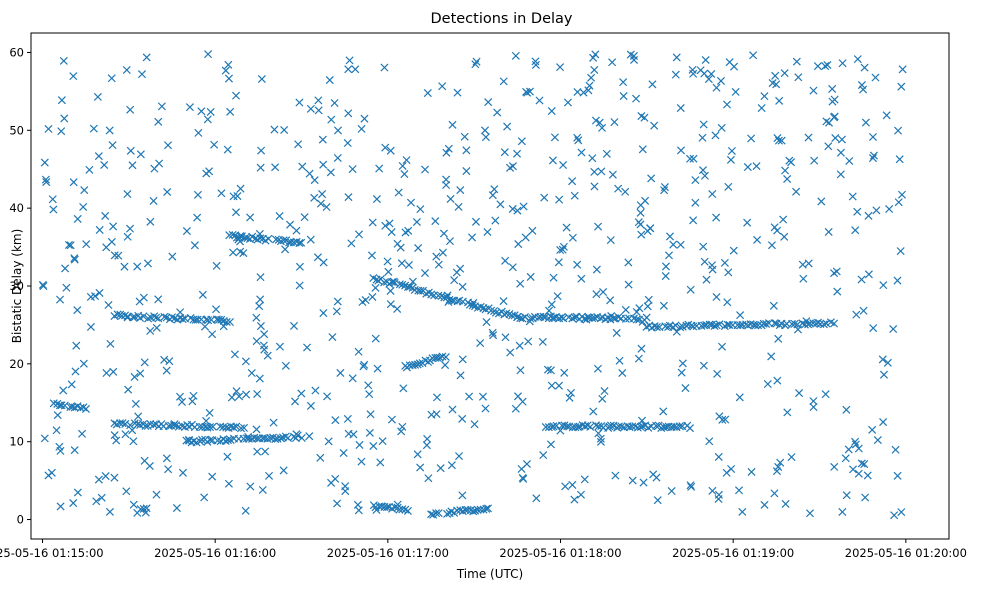 The height and width of the screenshot is (590, 983). What do you see at coordinates (215, 553) in the screenshot?
I see `x-tick-label: 2025-05-16 01:16:00` at bounding box center [215, 553].